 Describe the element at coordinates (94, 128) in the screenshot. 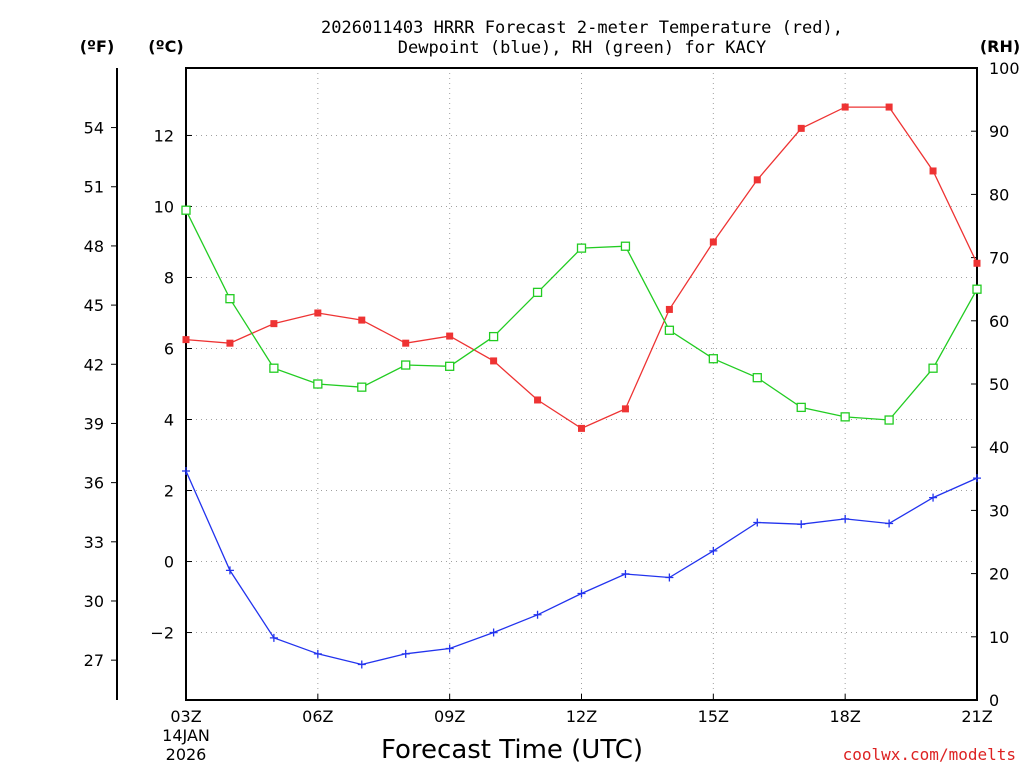

I see `fahrenheit-tick-label: 54` at that location.